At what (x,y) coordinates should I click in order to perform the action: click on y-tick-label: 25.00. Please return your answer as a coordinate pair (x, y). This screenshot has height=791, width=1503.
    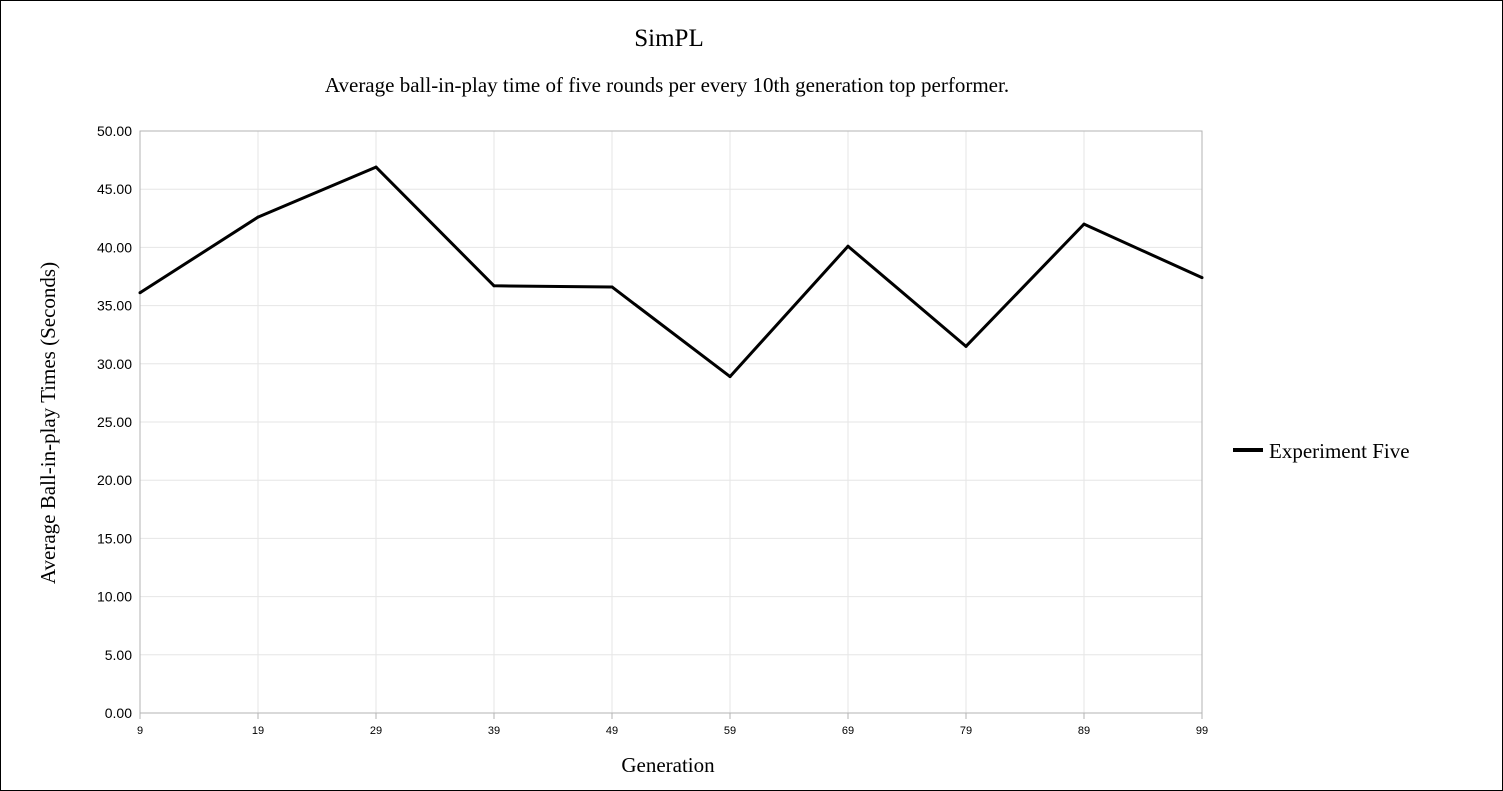
    Looking at the image, I should click on (114, 422).